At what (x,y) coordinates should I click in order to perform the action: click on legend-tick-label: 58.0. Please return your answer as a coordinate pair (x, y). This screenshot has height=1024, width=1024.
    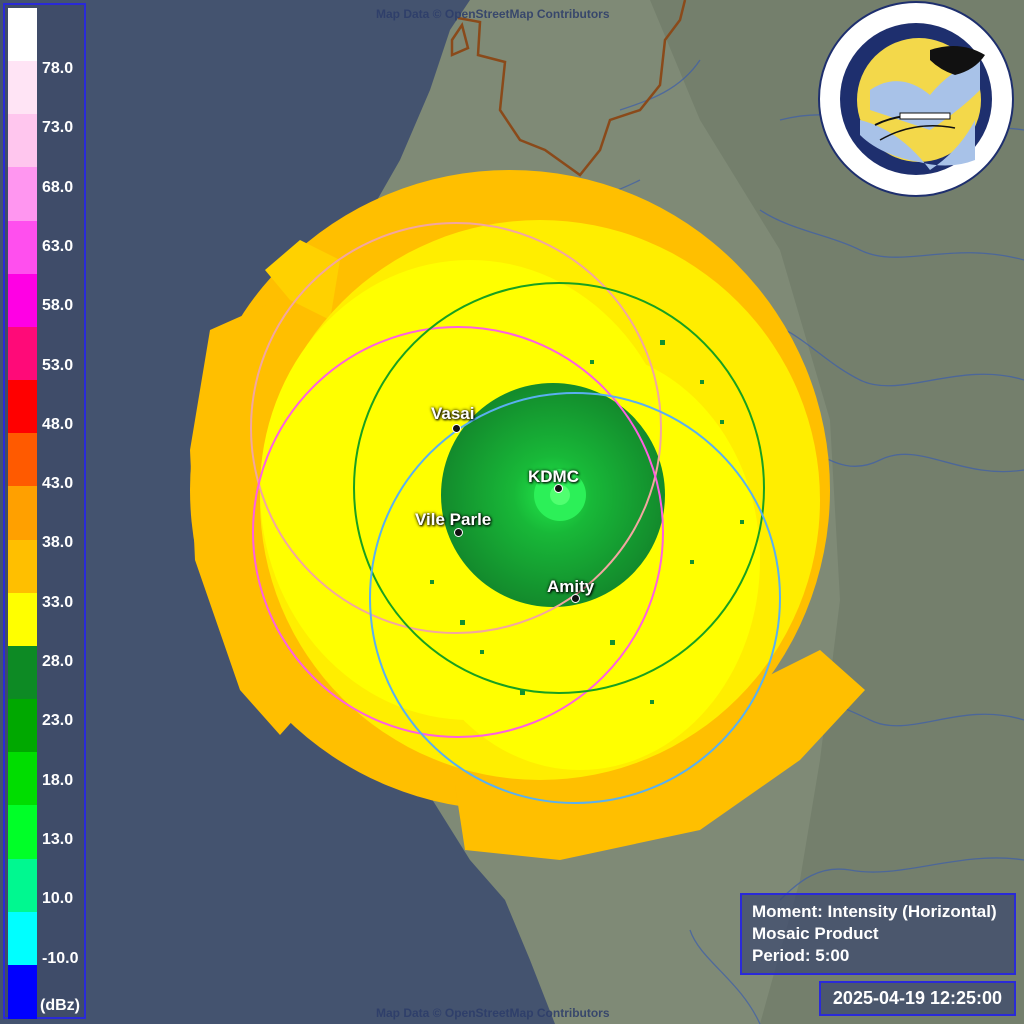
    Looking at the image, I should click on (58, 306).